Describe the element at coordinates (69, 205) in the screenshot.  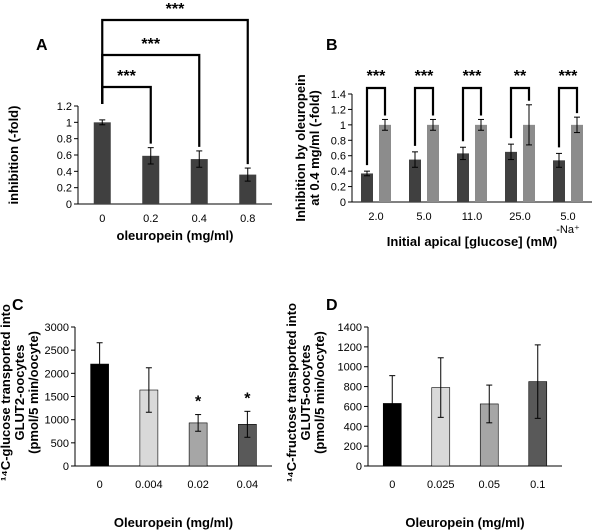
I see `panel-a-y-tick-label: 0` at that location.